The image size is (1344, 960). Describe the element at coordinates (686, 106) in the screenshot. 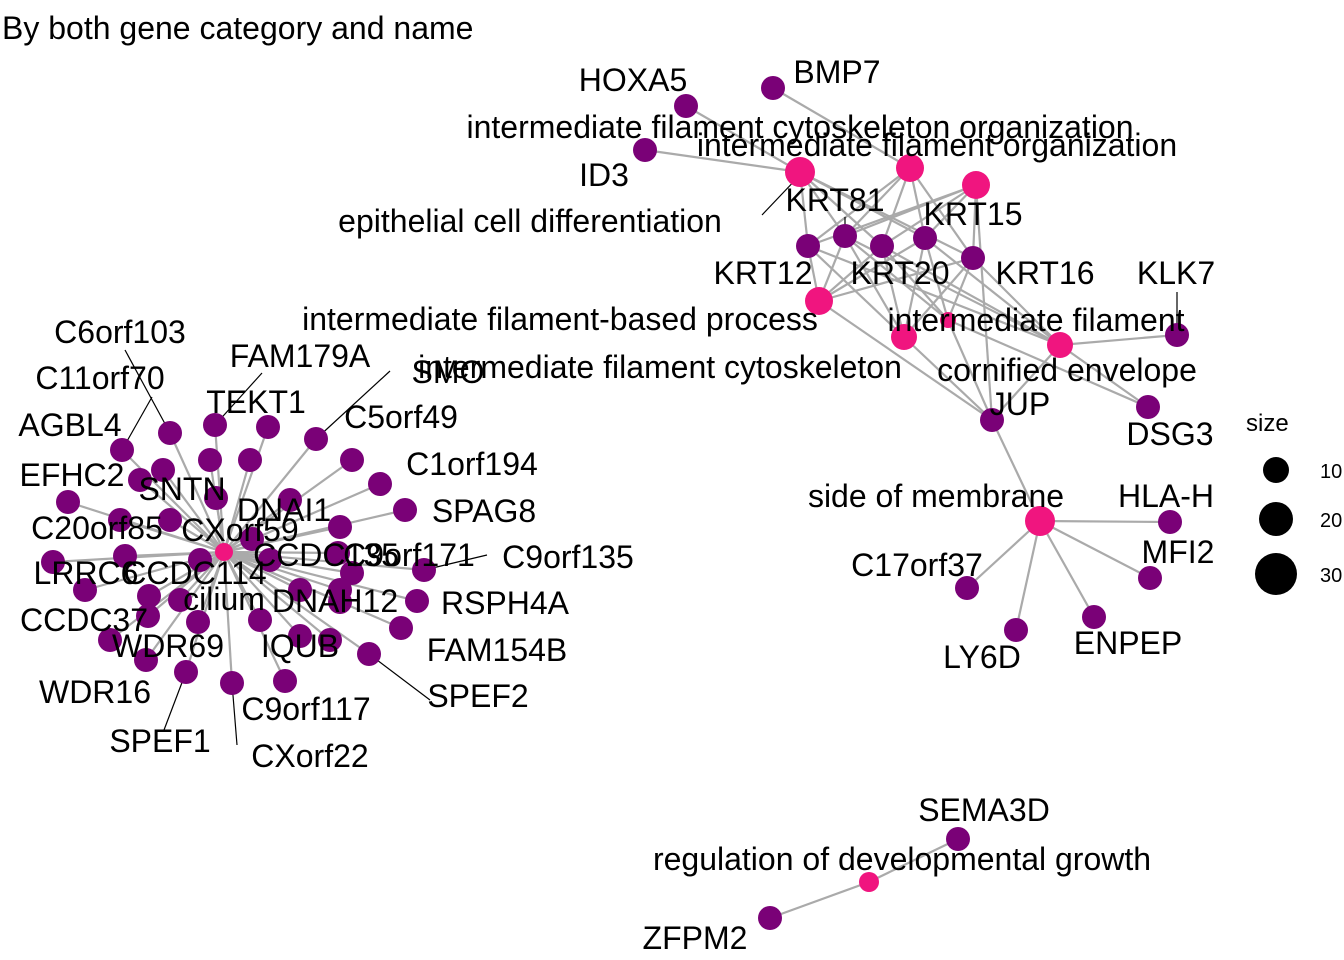

I see `gene-node-hoxa5` at that location.